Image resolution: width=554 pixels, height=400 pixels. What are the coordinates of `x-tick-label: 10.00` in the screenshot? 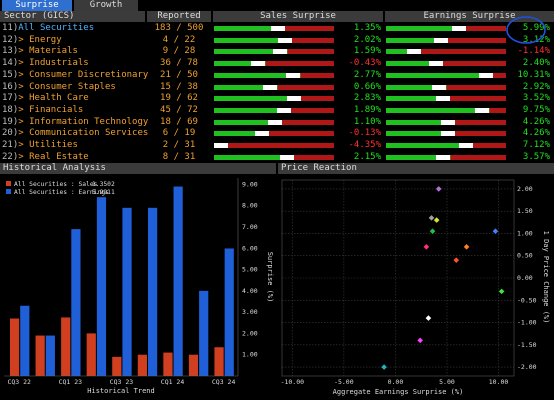 It's located at (499, 382).